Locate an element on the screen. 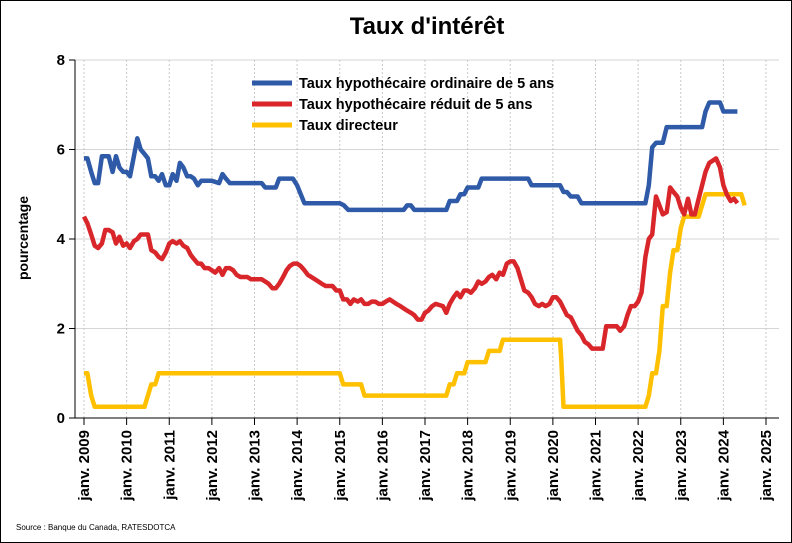  x-tick-label: janv. 2009 is located at coordinates (84, 466).